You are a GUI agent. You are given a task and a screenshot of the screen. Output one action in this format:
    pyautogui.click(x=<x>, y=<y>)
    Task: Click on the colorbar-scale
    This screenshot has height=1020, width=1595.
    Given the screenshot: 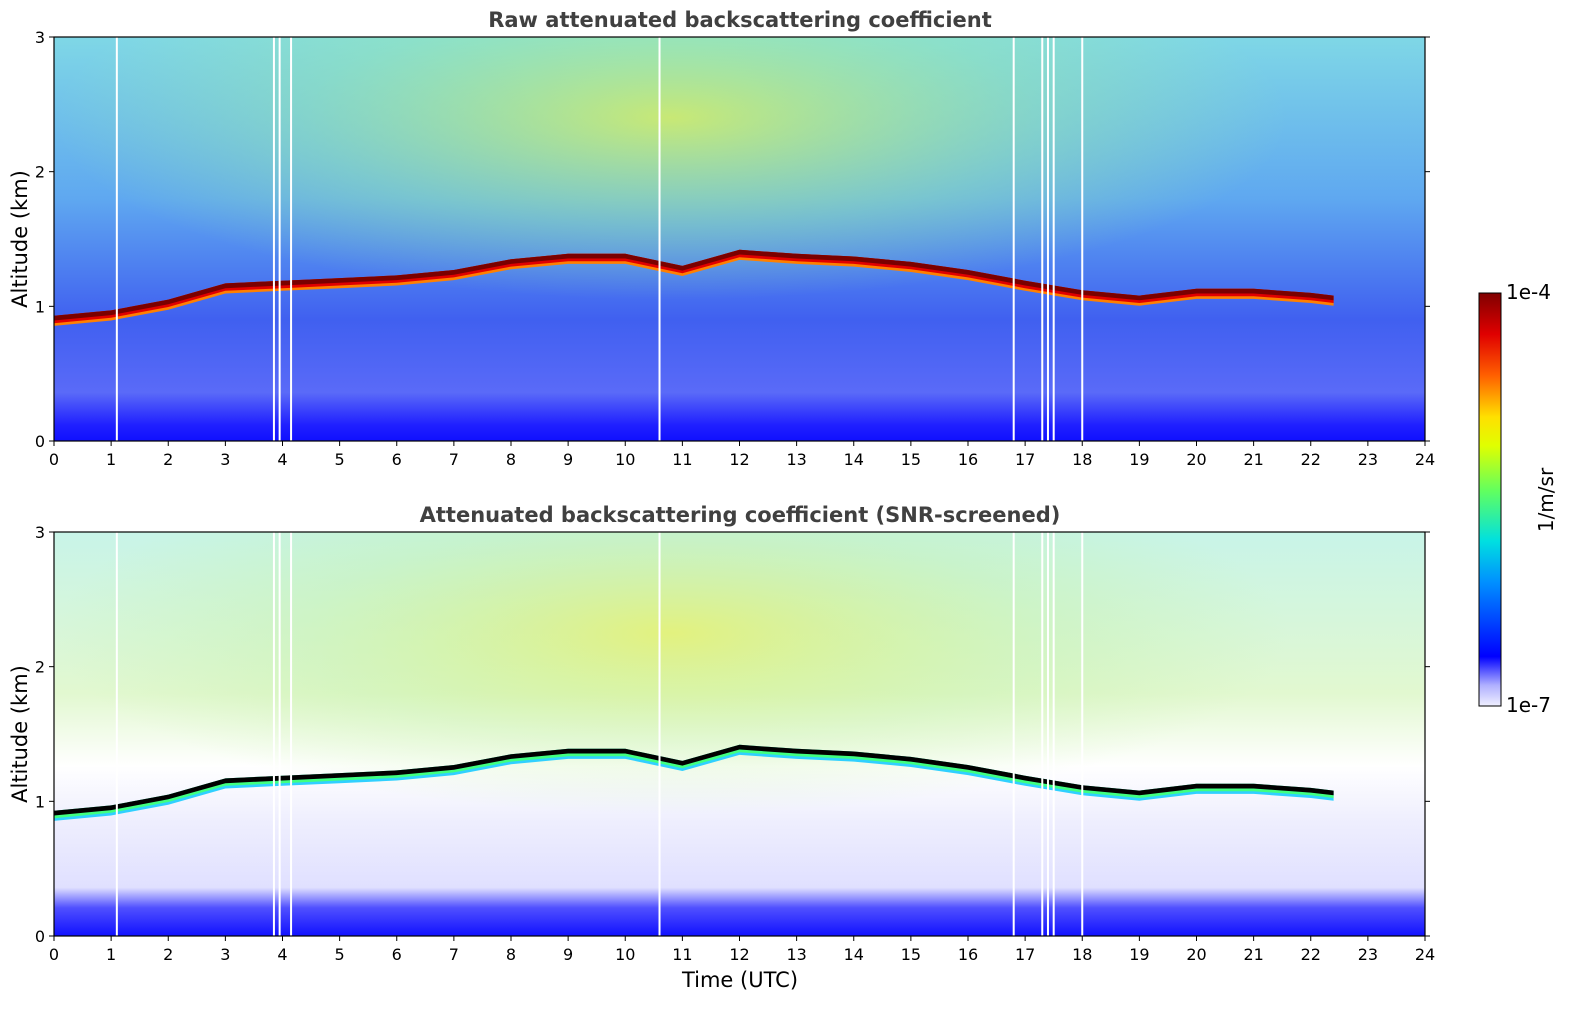 What is the action you would take?
    pyautogui.click(x=1490, y=499)
    